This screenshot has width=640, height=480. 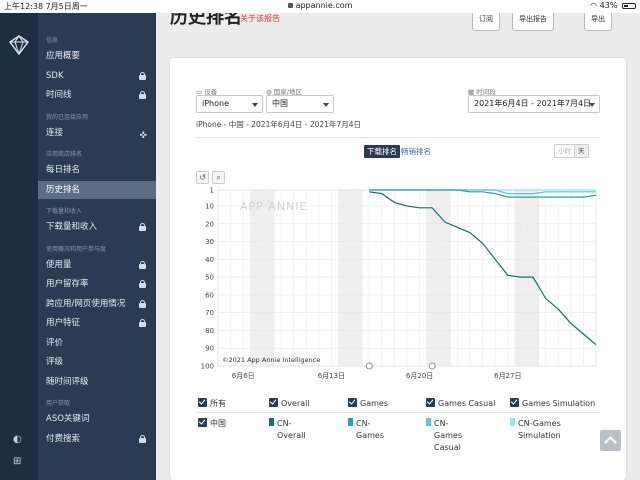 I want to click on zoom-icon: ⌕, so click(x=218, y=177).